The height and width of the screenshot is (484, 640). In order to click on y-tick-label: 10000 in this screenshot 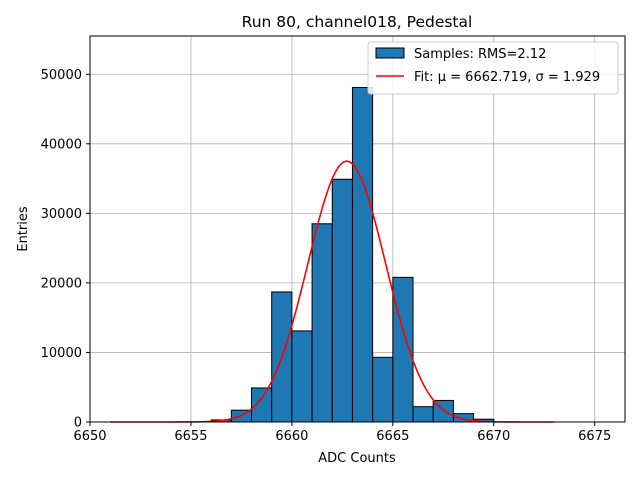, I will do `click(61, 353)`.